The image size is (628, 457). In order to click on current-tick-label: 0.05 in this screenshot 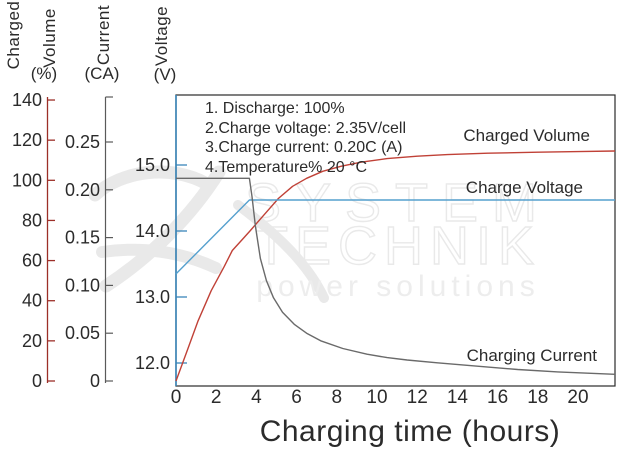, I will do `click(82, 333)`.